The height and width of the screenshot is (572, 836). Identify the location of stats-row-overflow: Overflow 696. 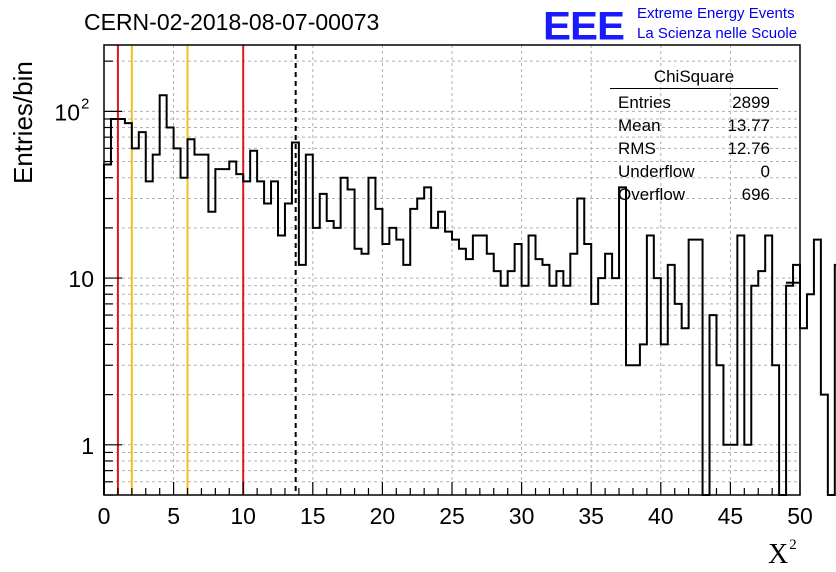
(694, 194).